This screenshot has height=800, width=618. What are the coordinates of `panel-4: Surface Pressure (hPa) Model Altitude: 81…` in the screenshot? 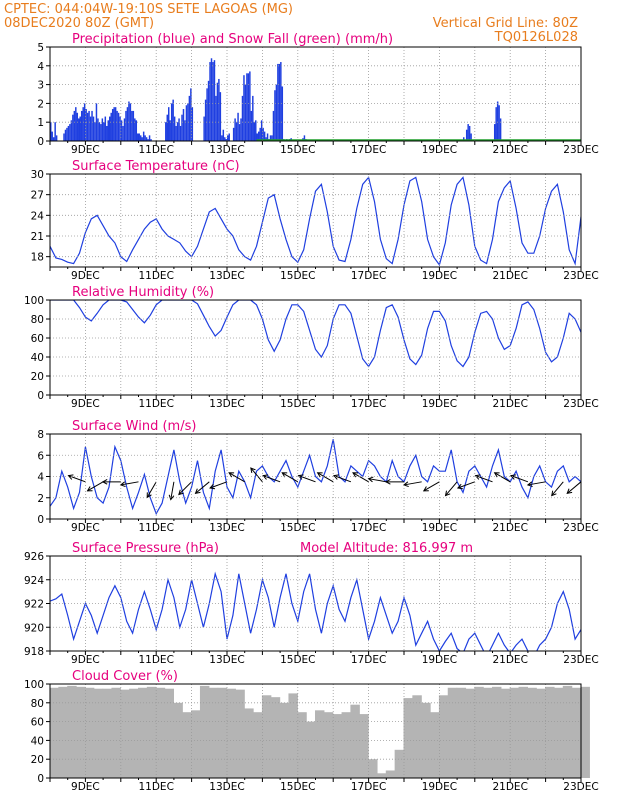 It's located at (311, 603).